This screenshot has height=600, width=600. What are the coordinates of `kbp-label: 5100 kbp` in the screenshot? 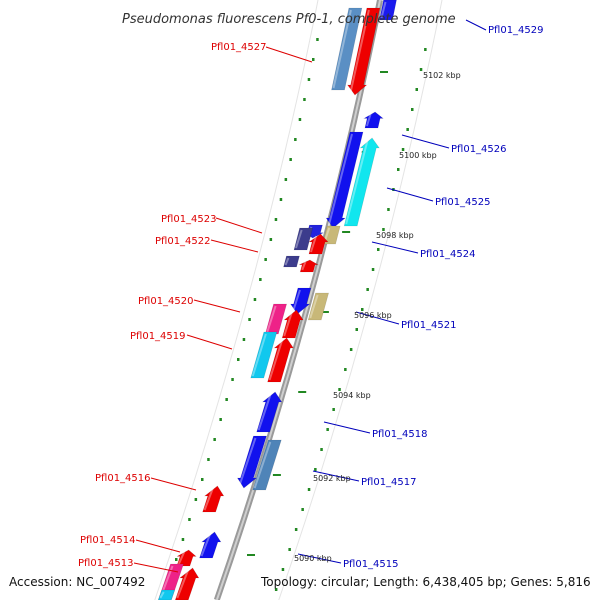 It's located at (418, 155).